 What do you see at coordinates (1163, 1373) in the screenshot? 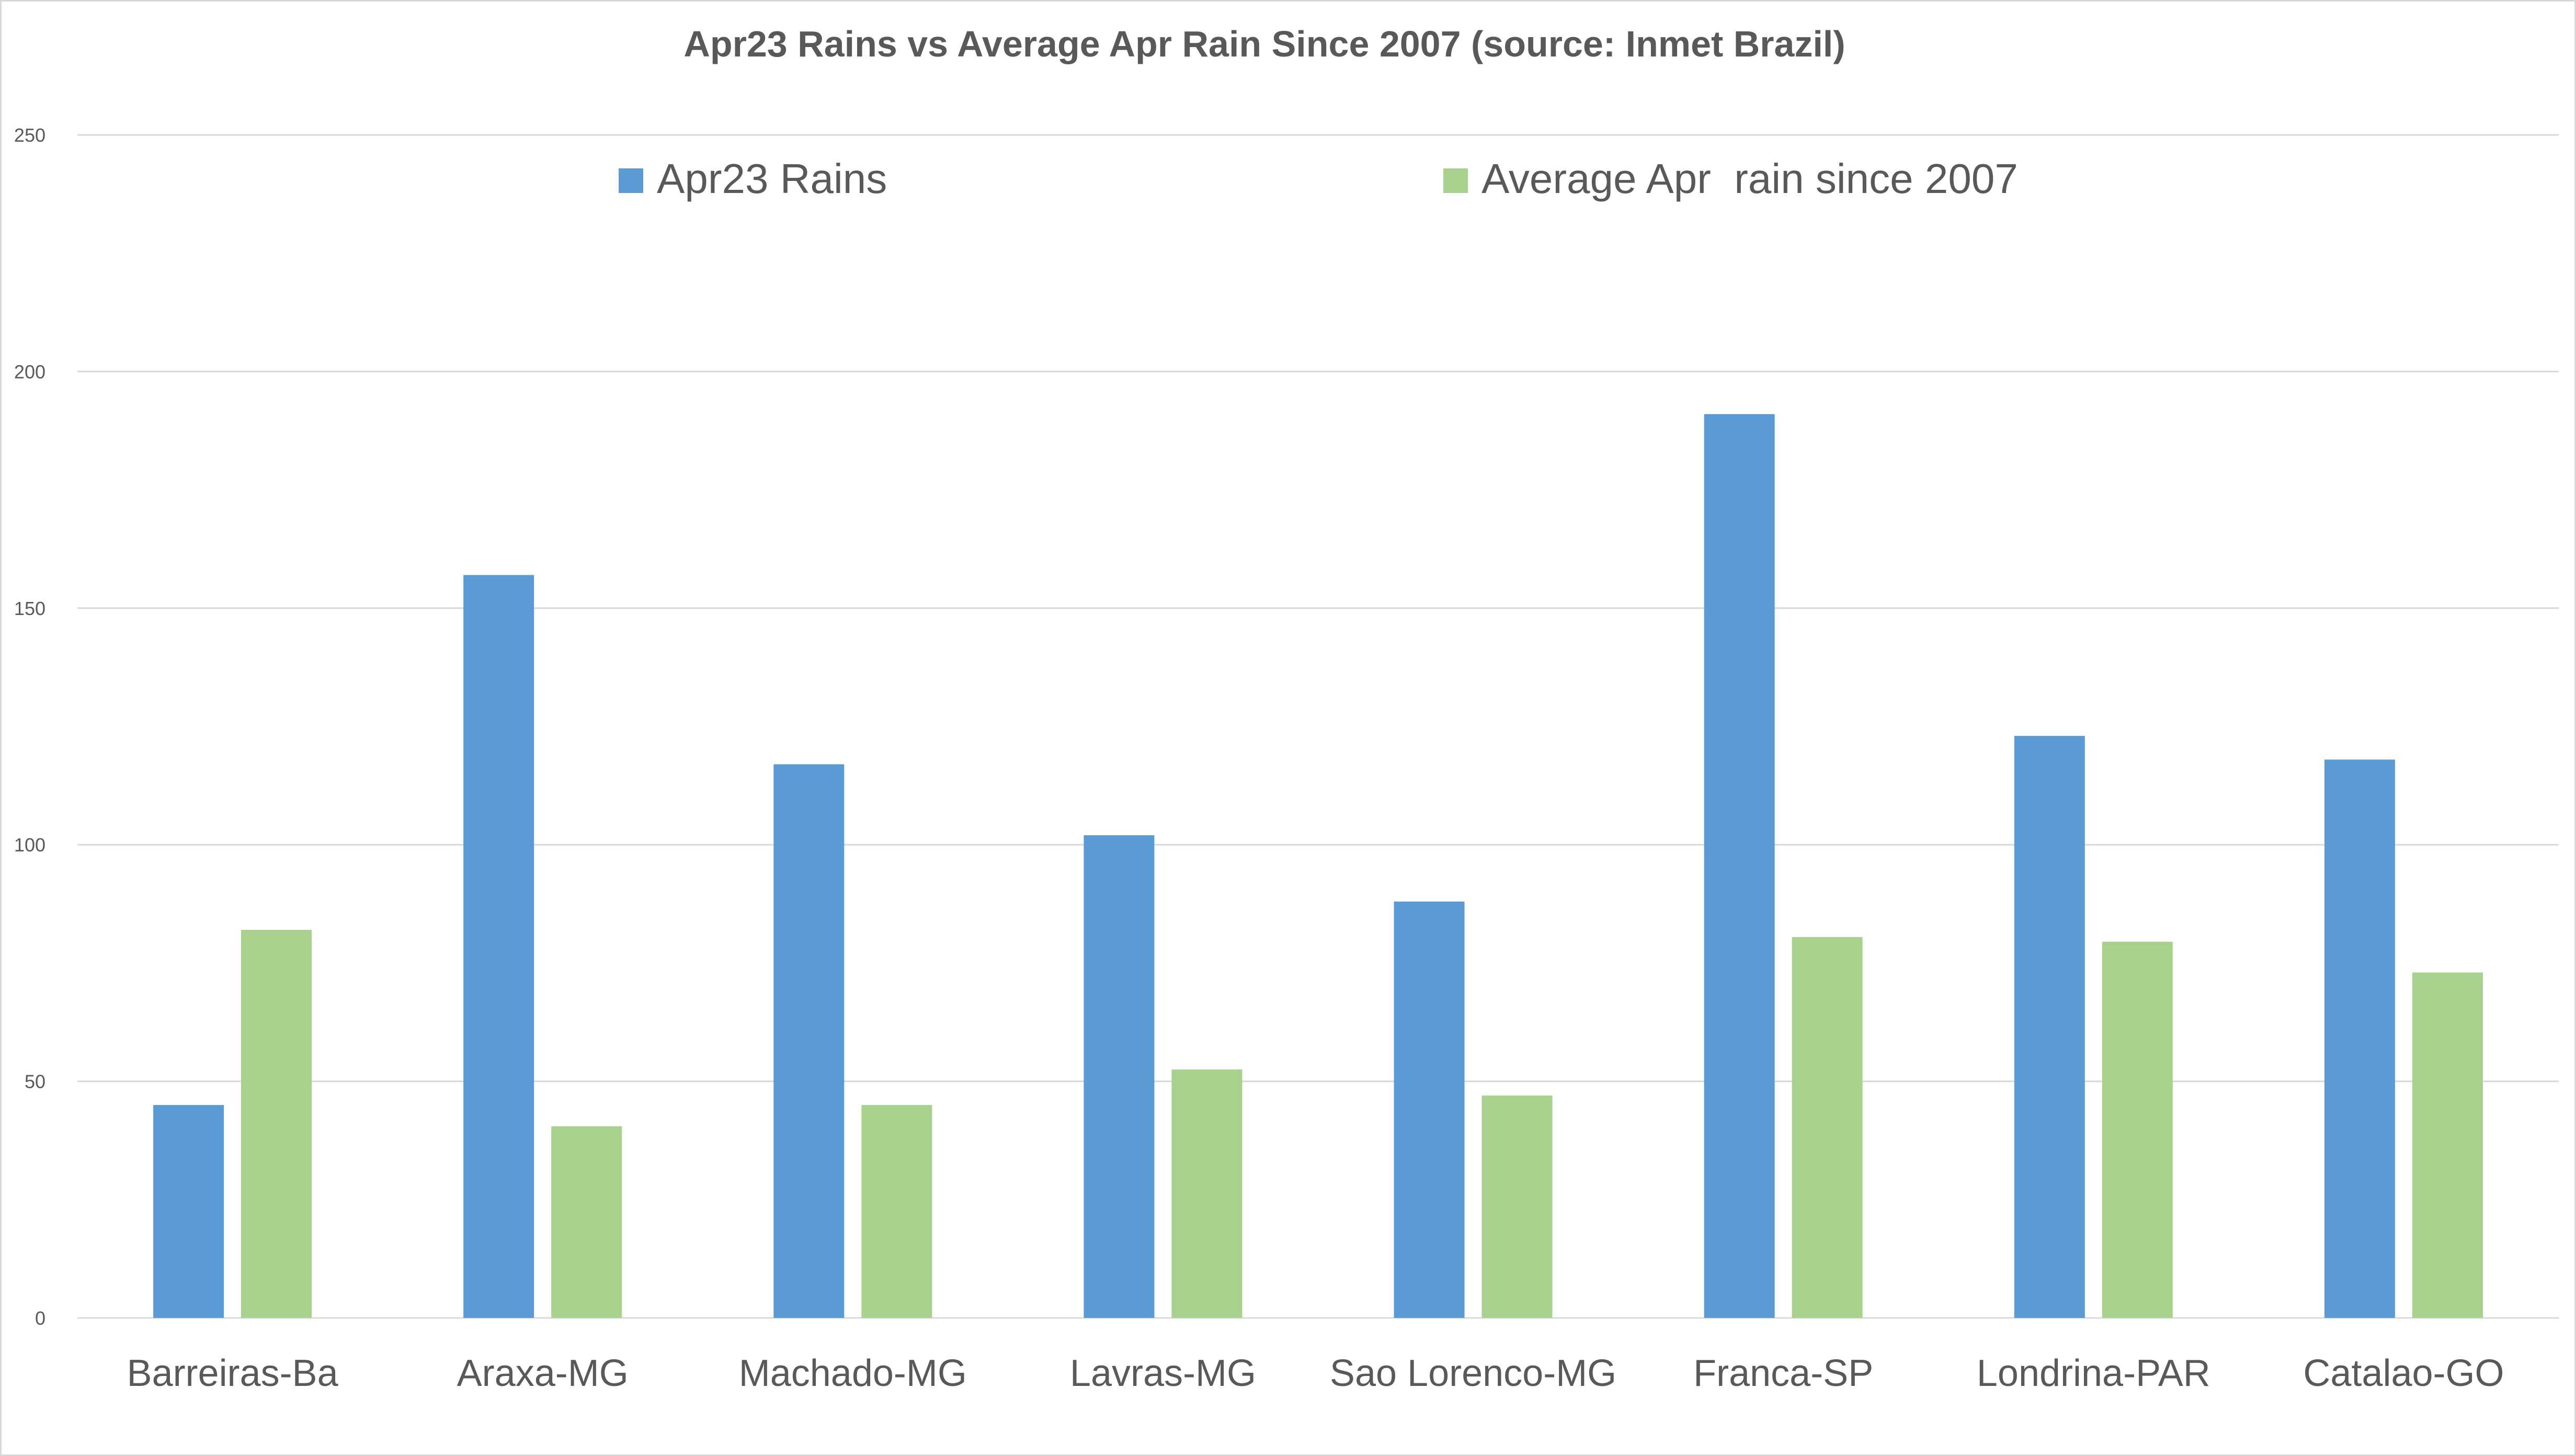
I see `x-category-label: Lavras-MG` at bounding box center [1163, 1373].